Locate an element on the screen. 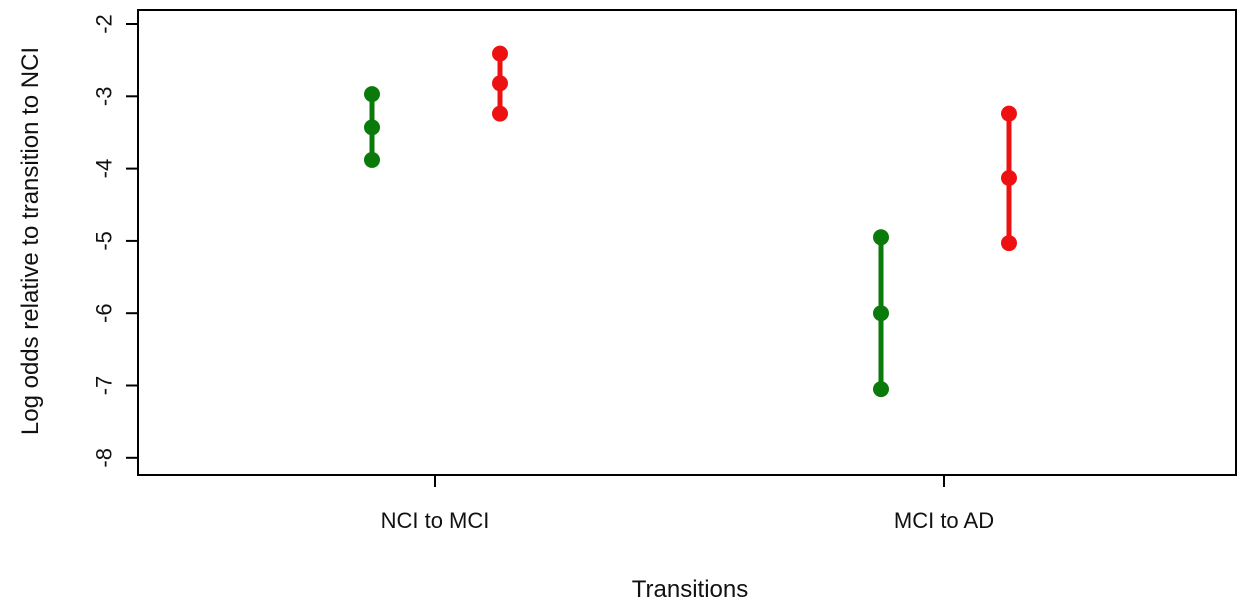 The image size is (1244, 606). x-tick-label: MCI to AD is located at coordinates (944, 520).